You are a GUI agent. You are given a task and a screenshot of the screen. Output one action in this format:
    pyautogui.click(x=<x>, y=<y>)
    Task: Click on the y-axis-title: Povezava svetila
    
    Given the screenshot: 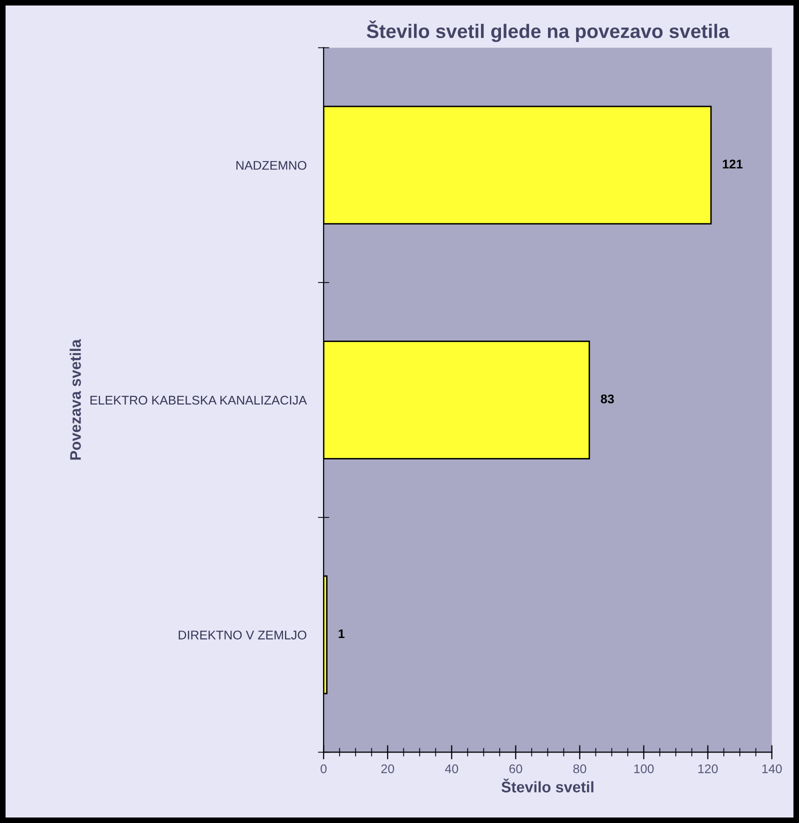 What is the action you would take?
    pyautogui.click(x=75, y=399)
    